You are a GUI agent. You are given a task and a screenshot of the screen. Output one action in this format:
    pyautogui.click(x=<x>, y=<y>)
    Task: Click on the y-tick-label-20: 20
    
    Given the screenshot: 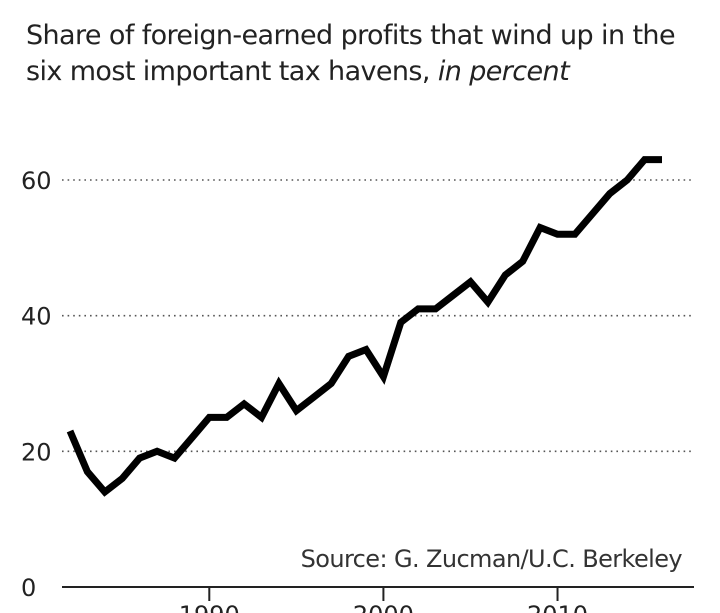 What is the action you would take?
    pyautogui.click(x=36, y=452)
    